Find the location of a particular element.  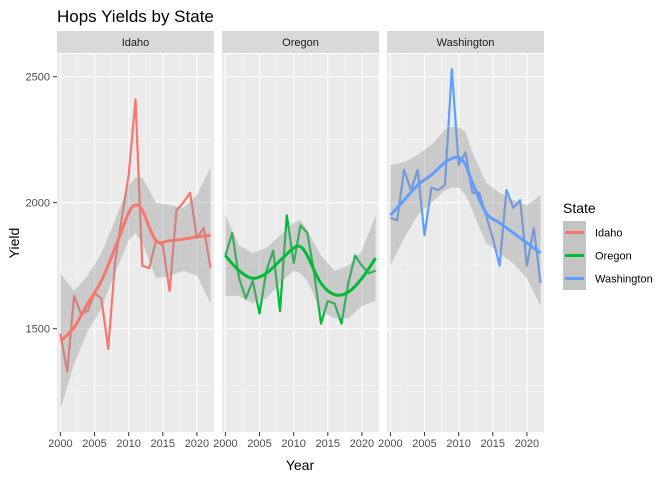

series-line-washington is located at coordinates (466, 175).